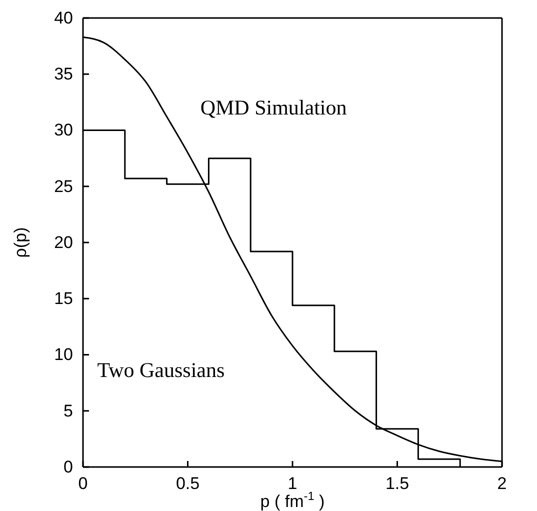 The height and width of the screenshot is (511, 537). Describe the element at coordinates (397, 484) in the screenshot. I see `x-tick-label: 1.5` at that location.